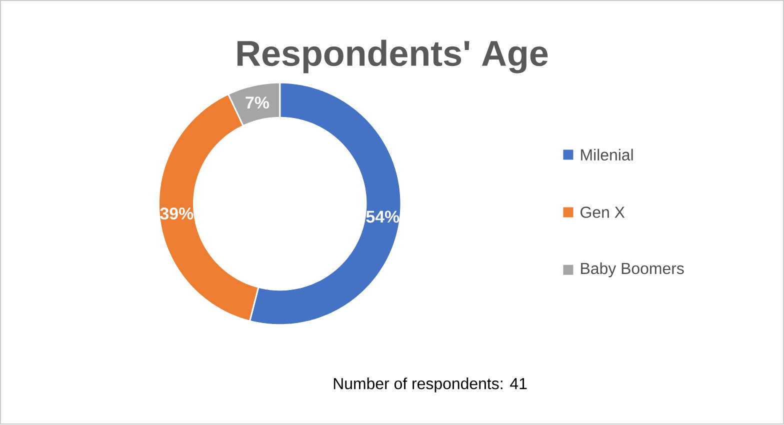 This screenshot has width=784, height=425. I want to click on text: Number of respondents: 41, so click(430, 385).